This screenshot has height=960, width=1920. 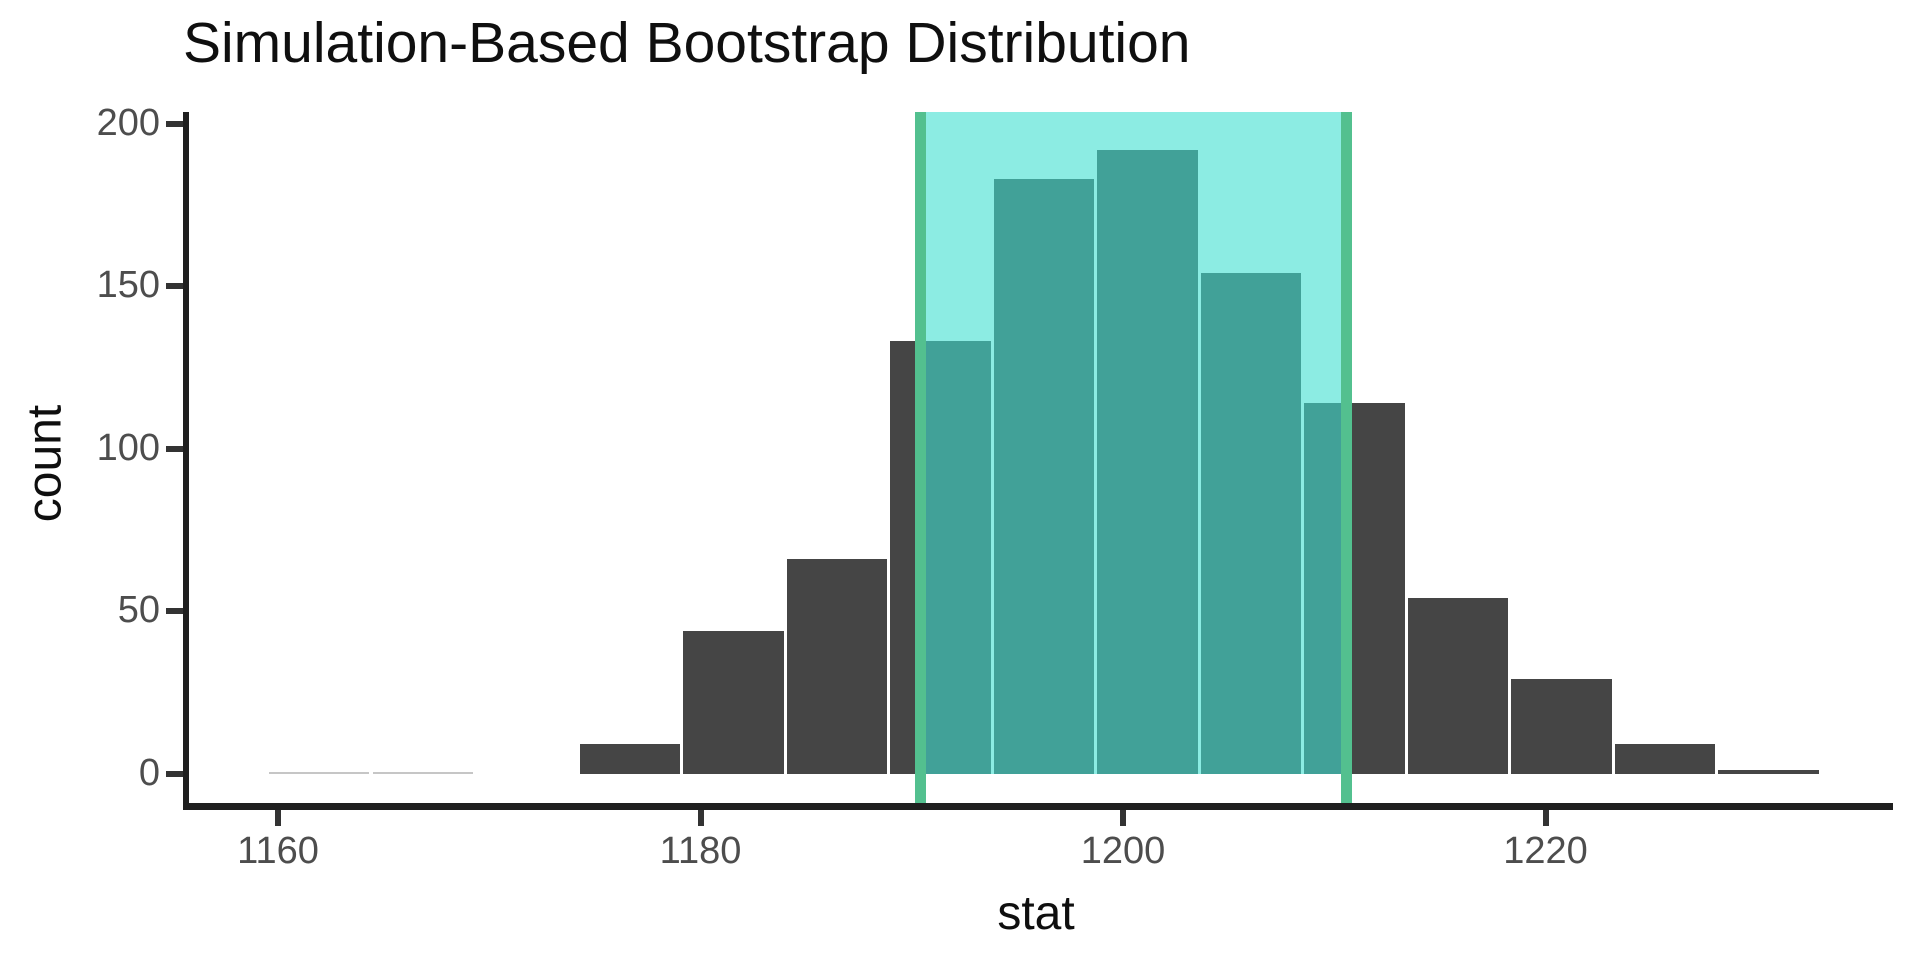 What do you see at coordinates (1038, 806) in the screenshot?
I see `x-axis-line` at bounding box center [1038, 806].